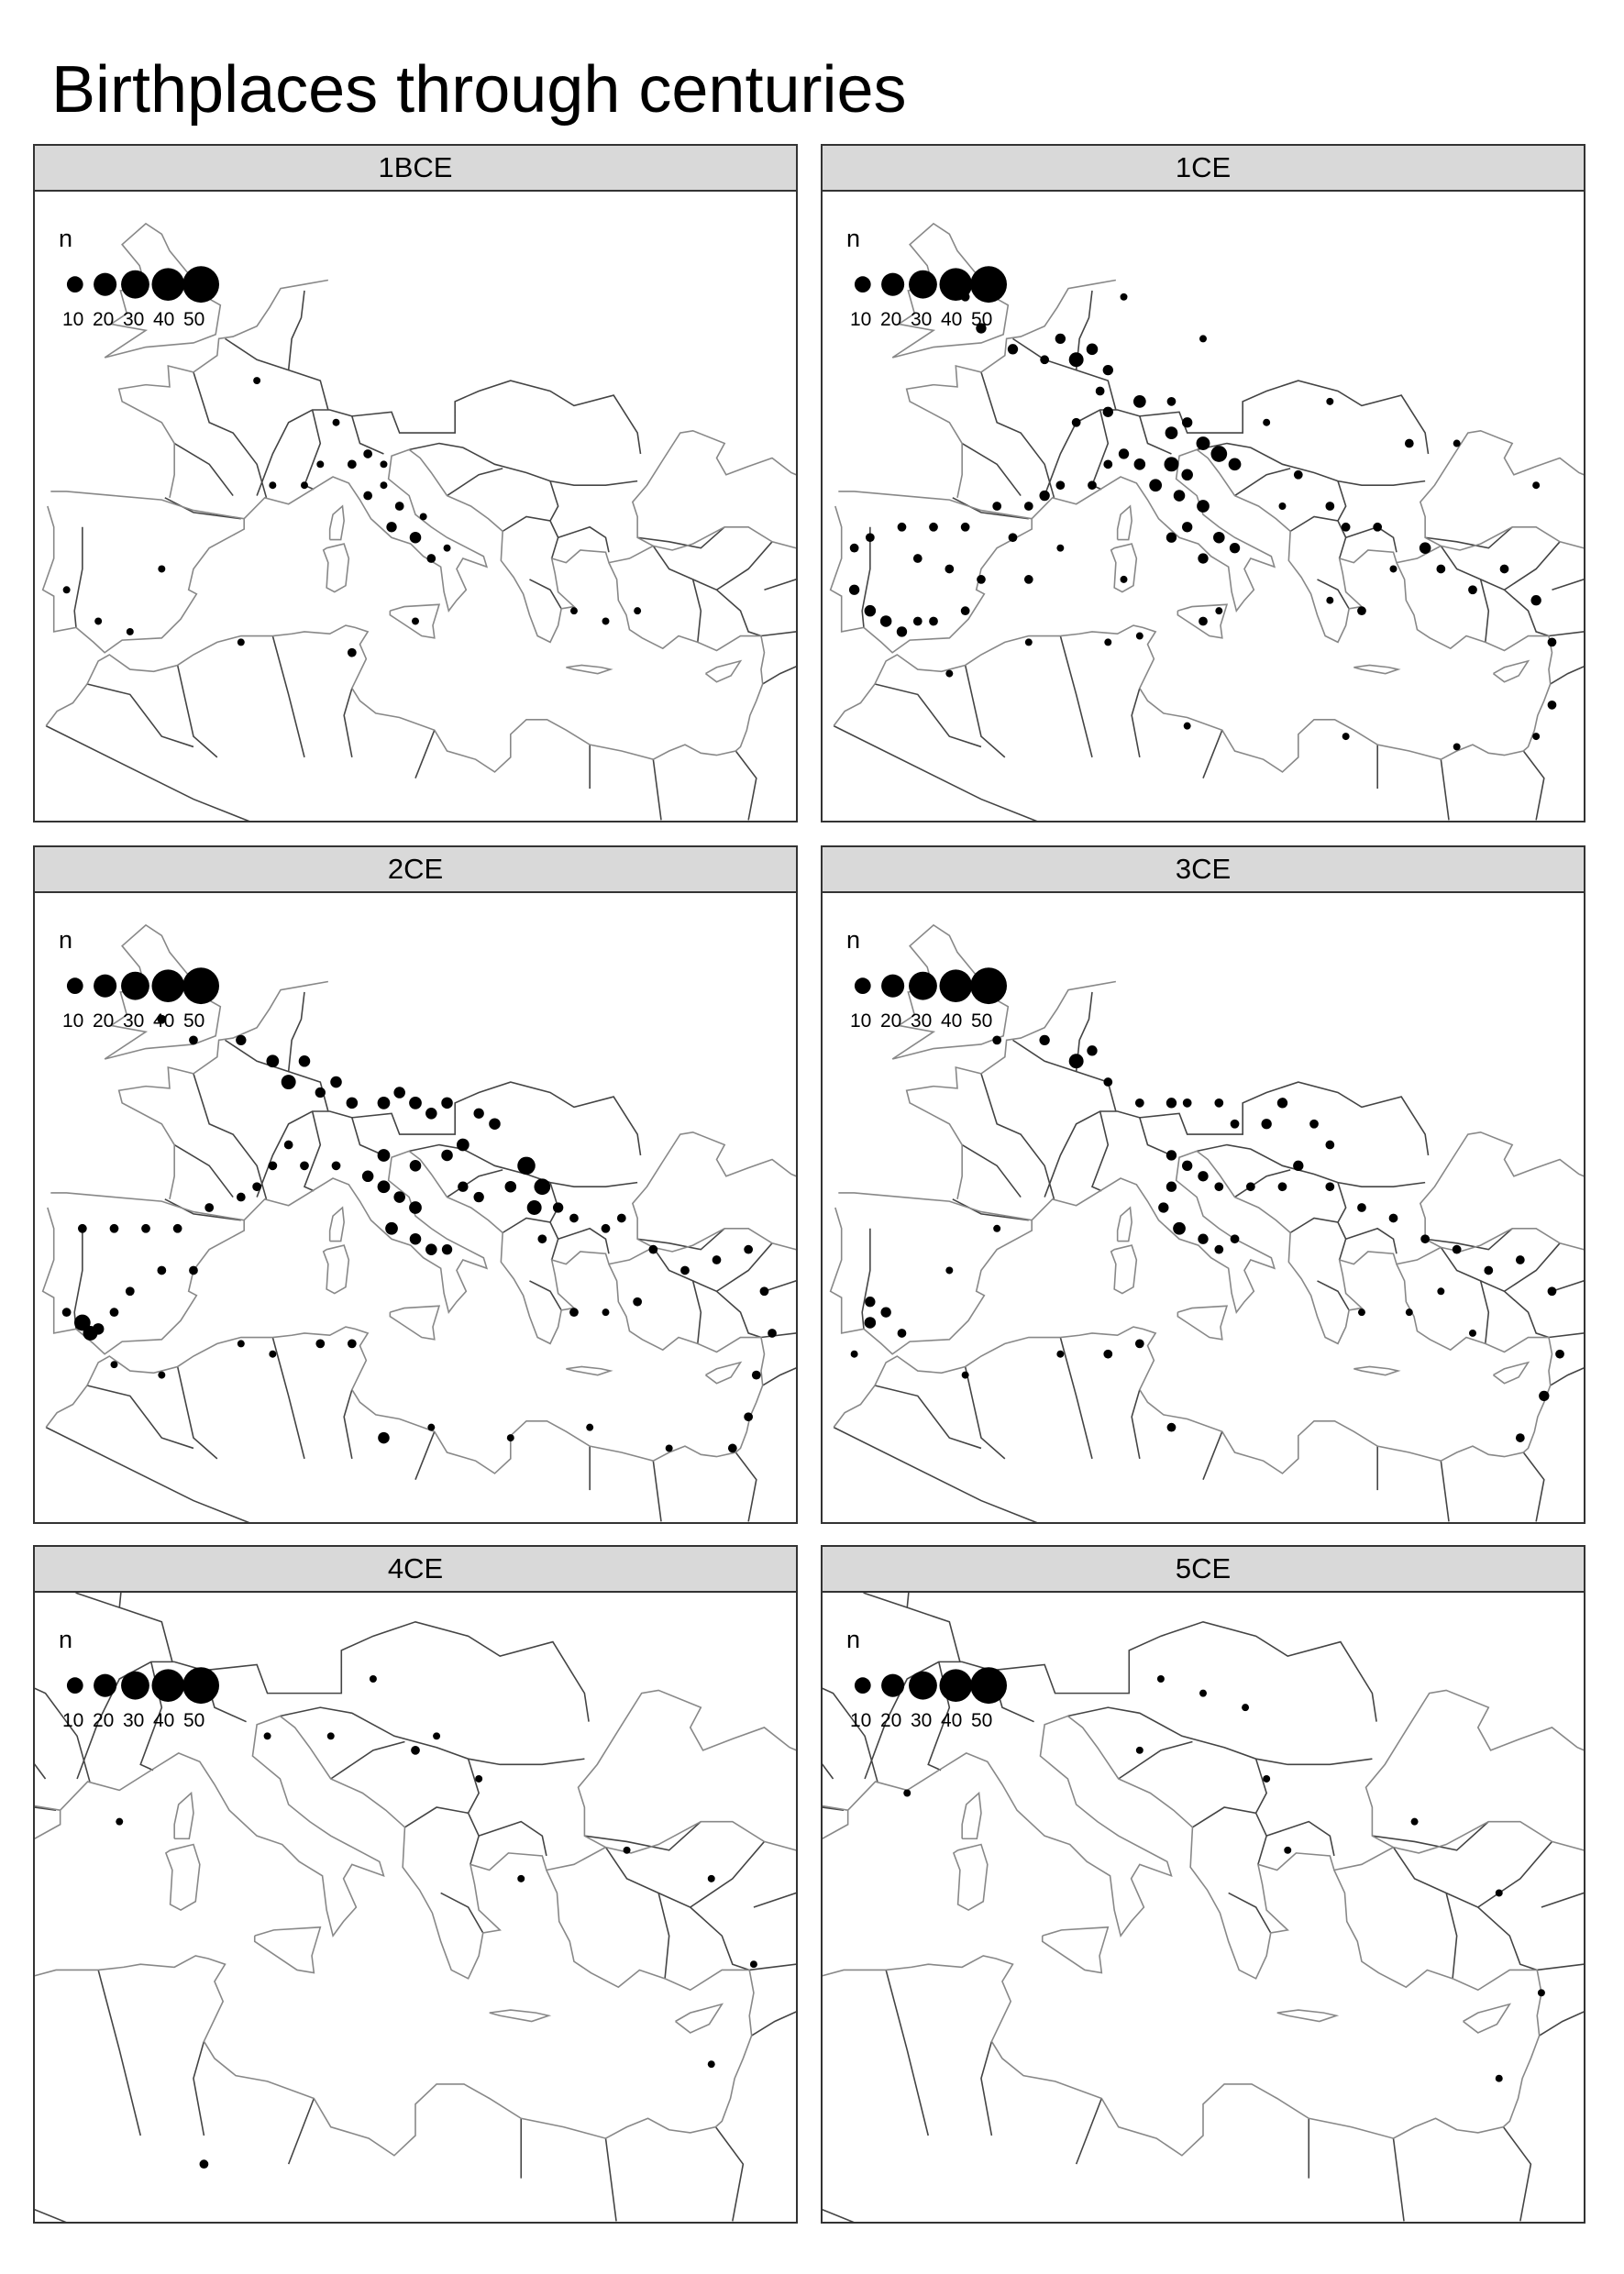 This screenshot has height=2274, width=1624. What do you see at coordinates (891, 319) in the screenshot?
I see `legend-label: 20` at bounding box center [891, 319].